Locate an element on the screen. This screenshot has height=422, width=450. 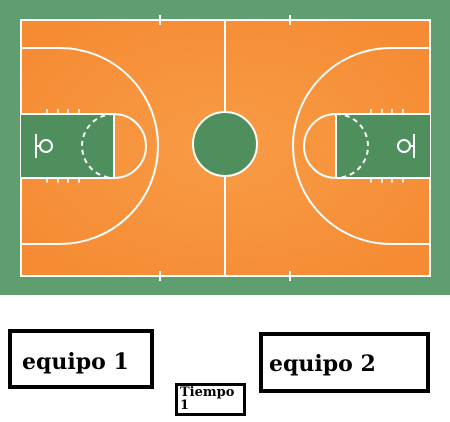
timer-box: Tiempo 1 is located at coordinates (210, 399).